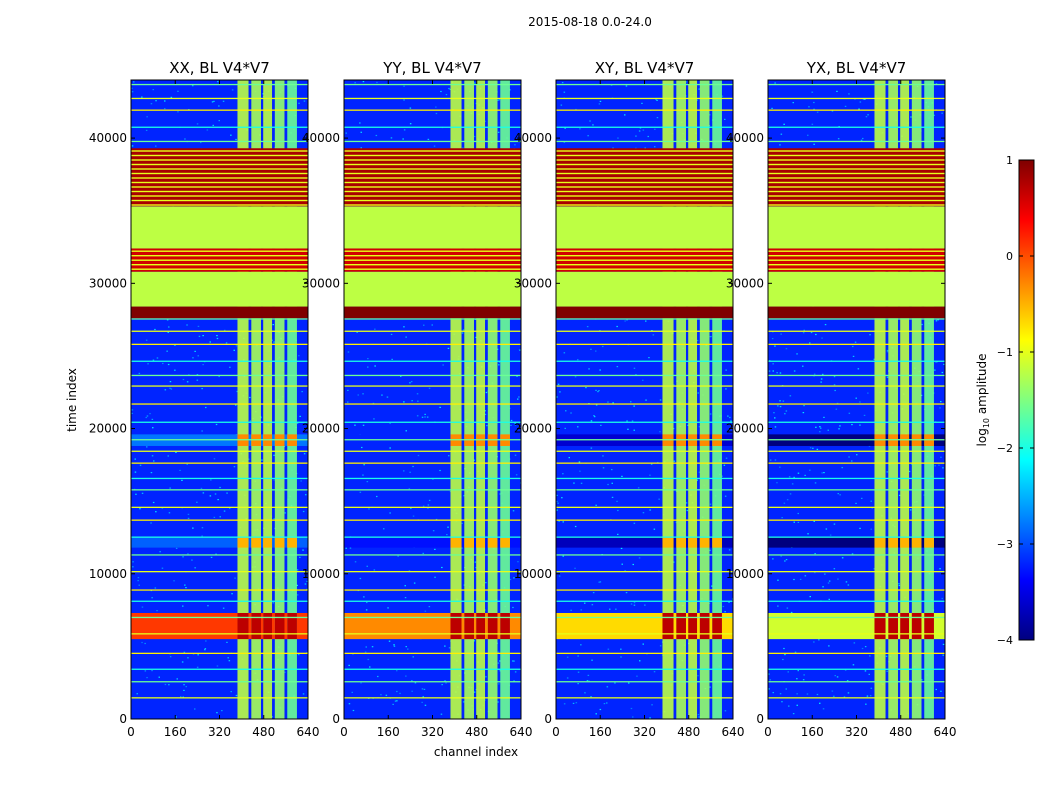  What do you see at coordinates (533, 429) in the screenshot?
I see `y-tick-label: 20000` at bounding box center [533, 429].